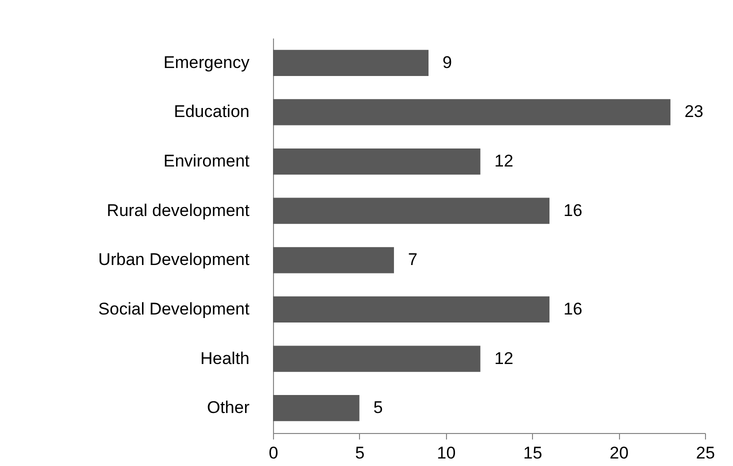  What do you see at coordinates (174, 260) in the screenshot?
I see `y-tick-label: Urban Development` at bounding box center [174, 260].